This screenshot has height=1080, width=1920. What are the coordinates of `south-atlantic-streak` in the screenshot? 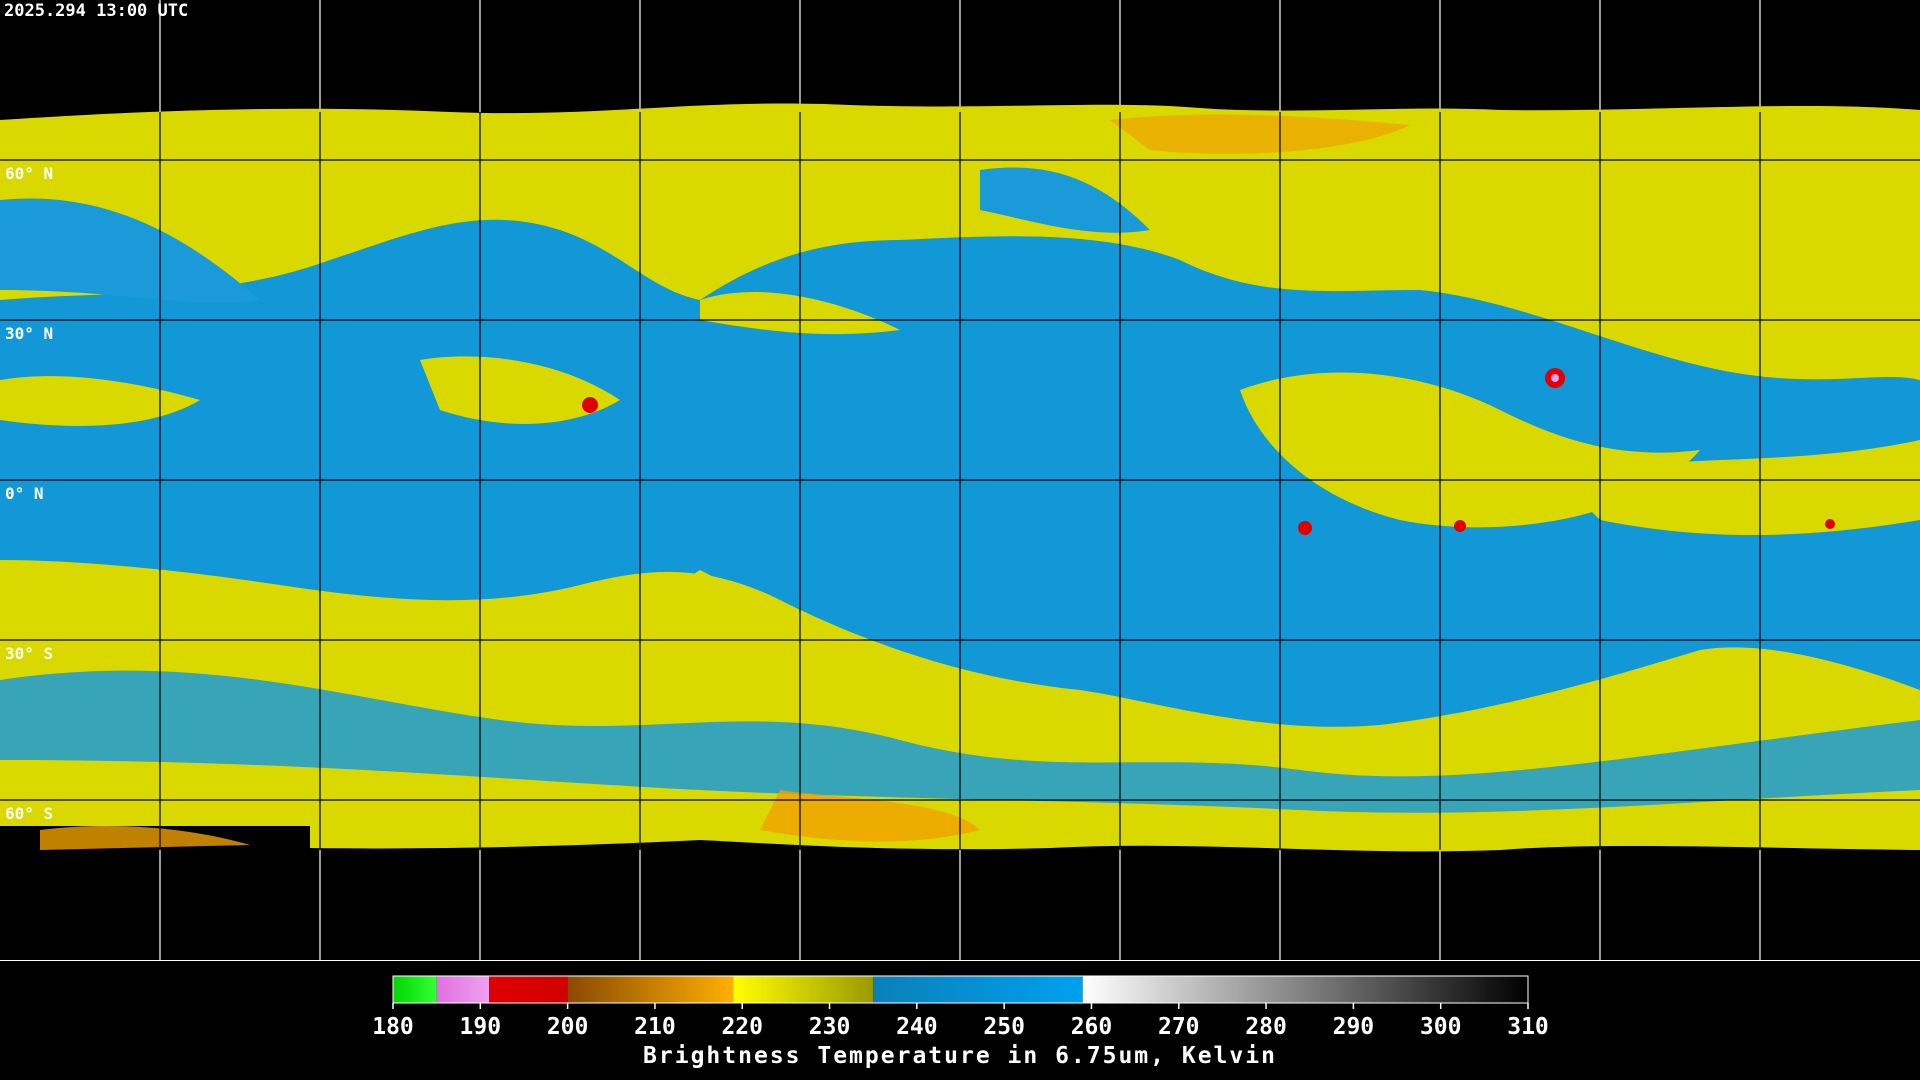 It's located at (728, 615).